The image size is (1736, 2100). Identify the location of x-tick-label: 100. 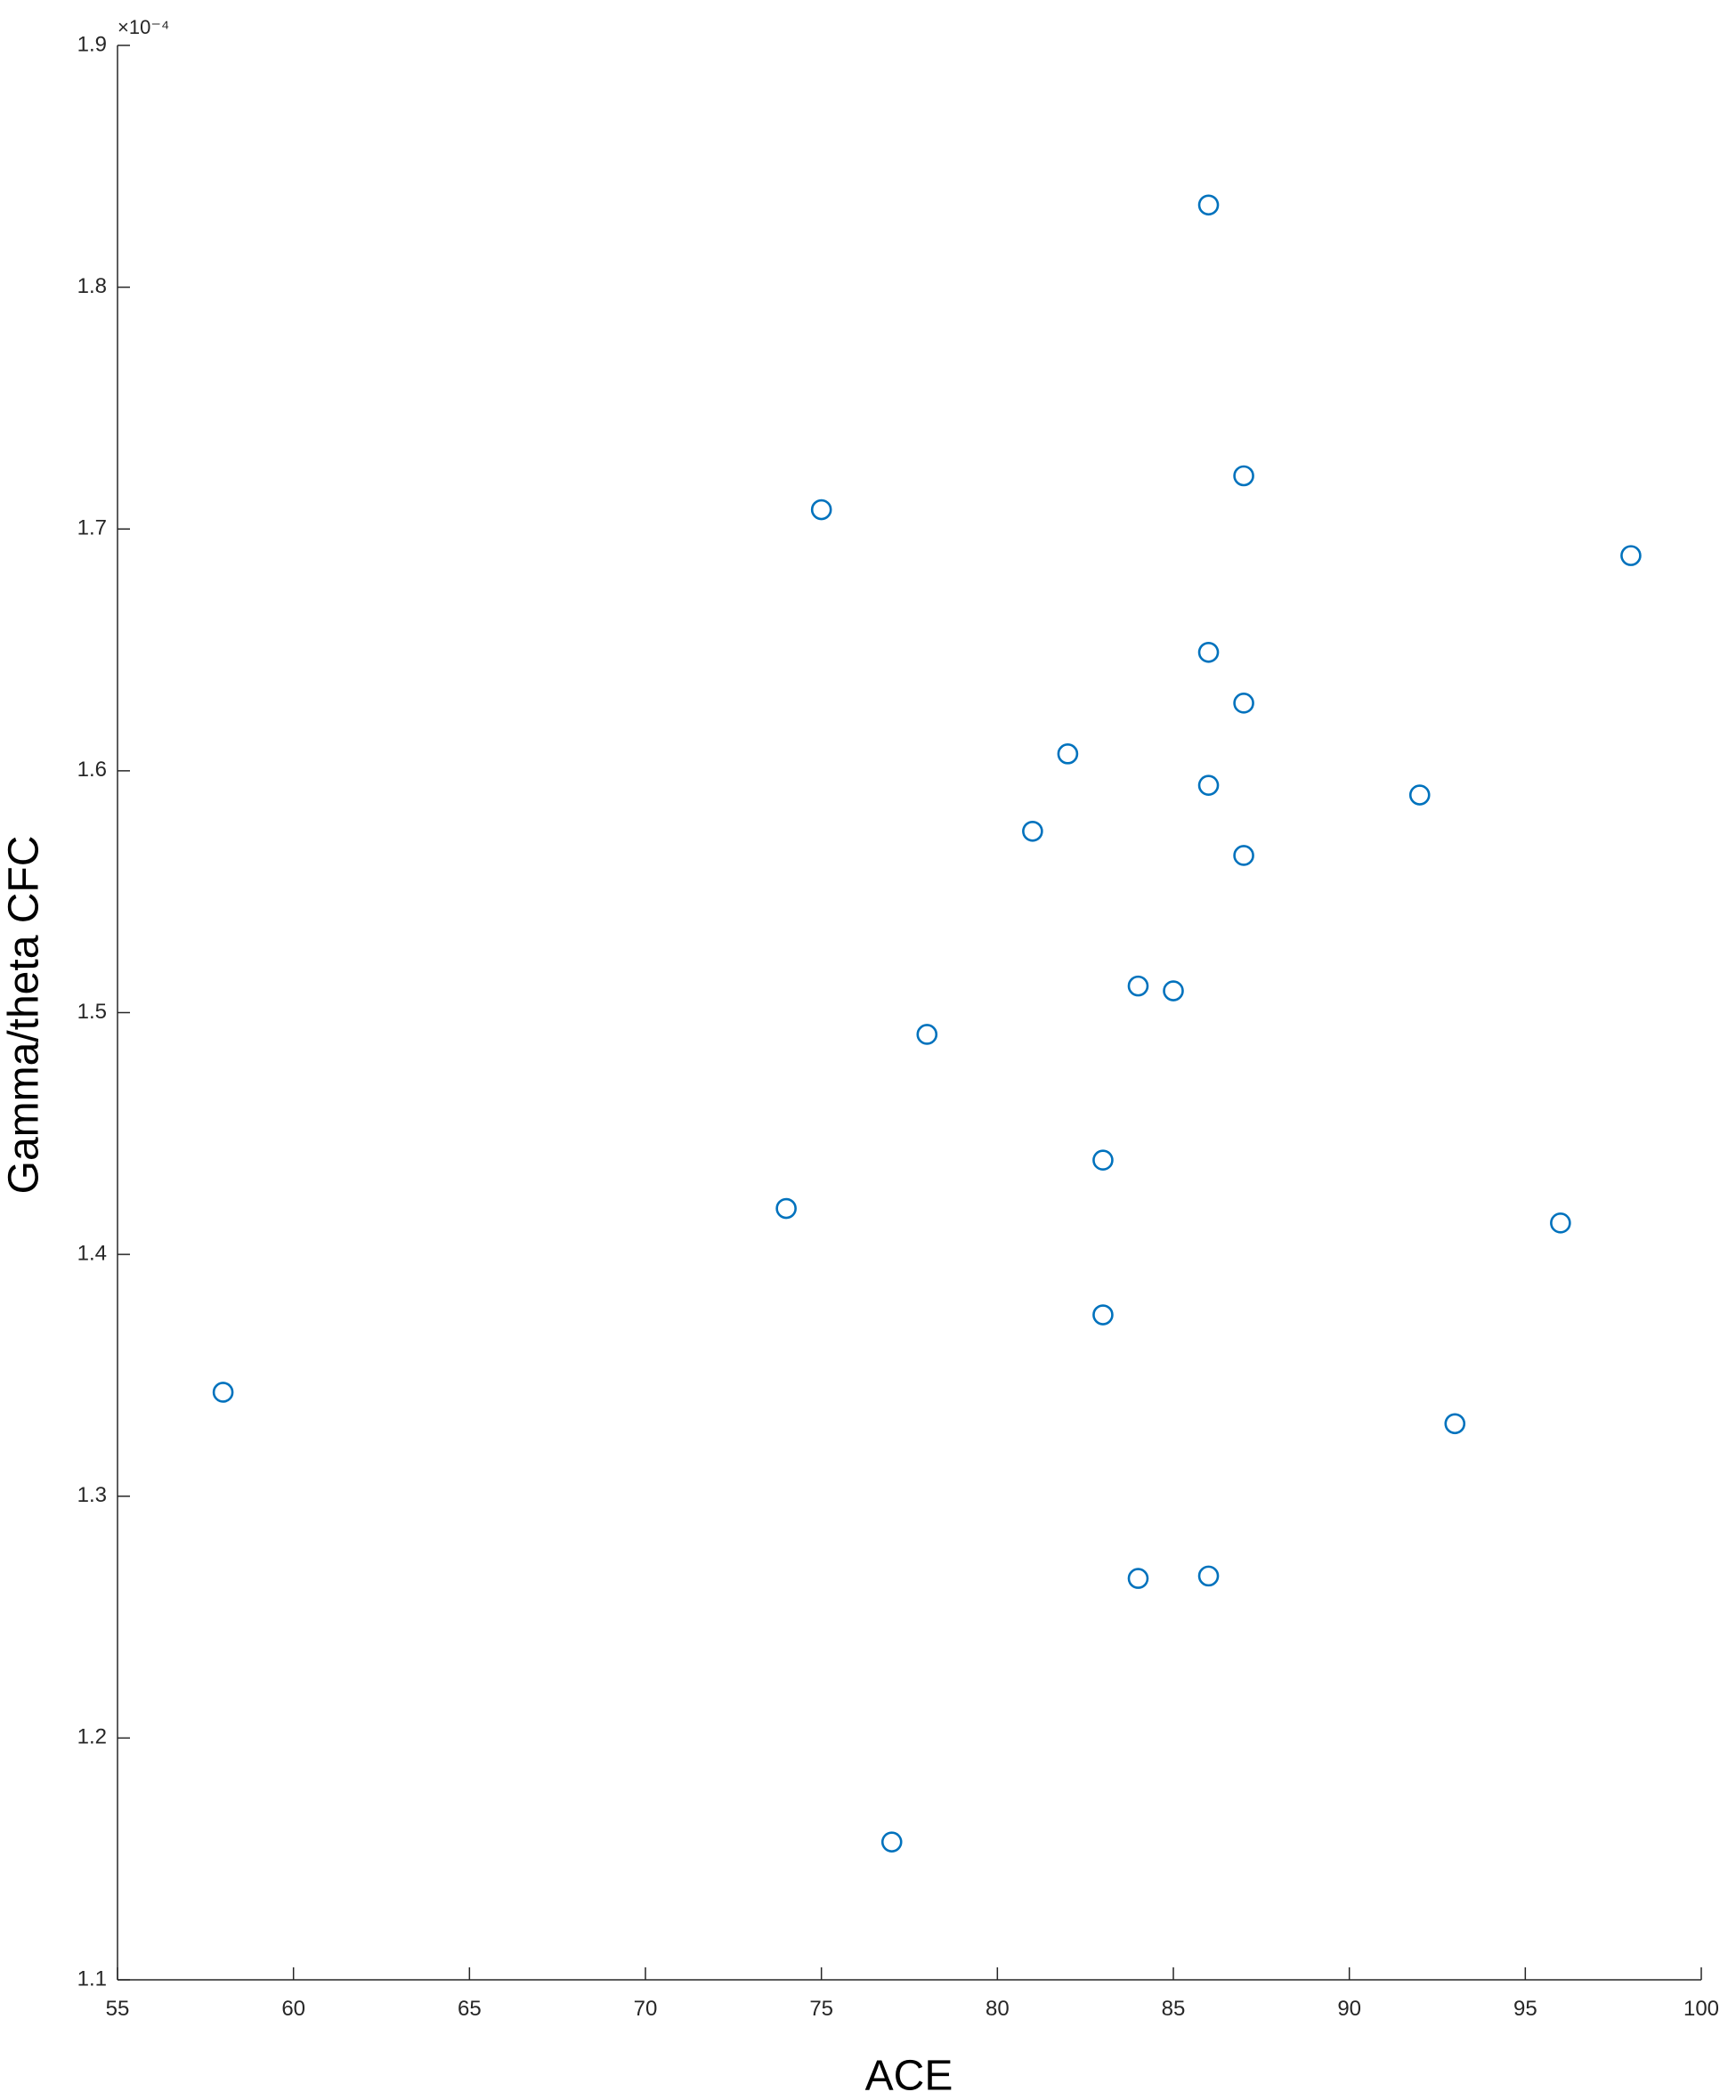
(1701, 2009).